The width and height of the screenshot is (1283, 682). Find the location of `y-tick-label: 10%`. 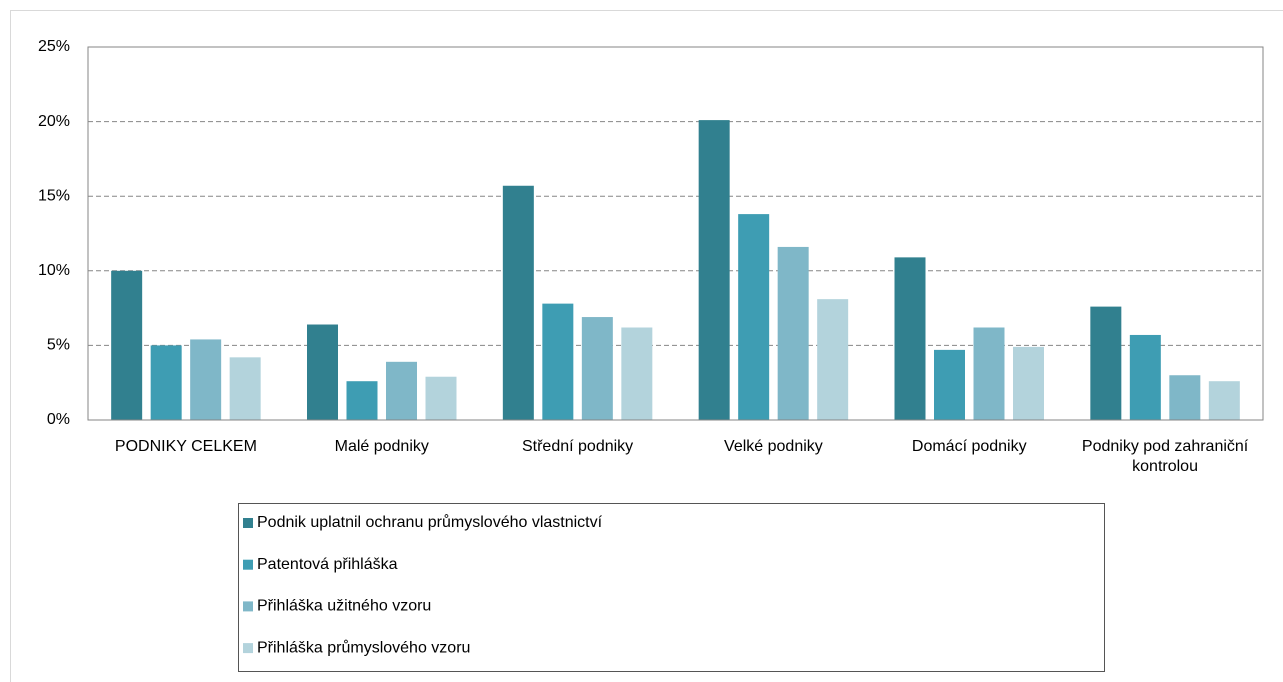

y-tick-label: 10% is located at coordinates (54, 270).